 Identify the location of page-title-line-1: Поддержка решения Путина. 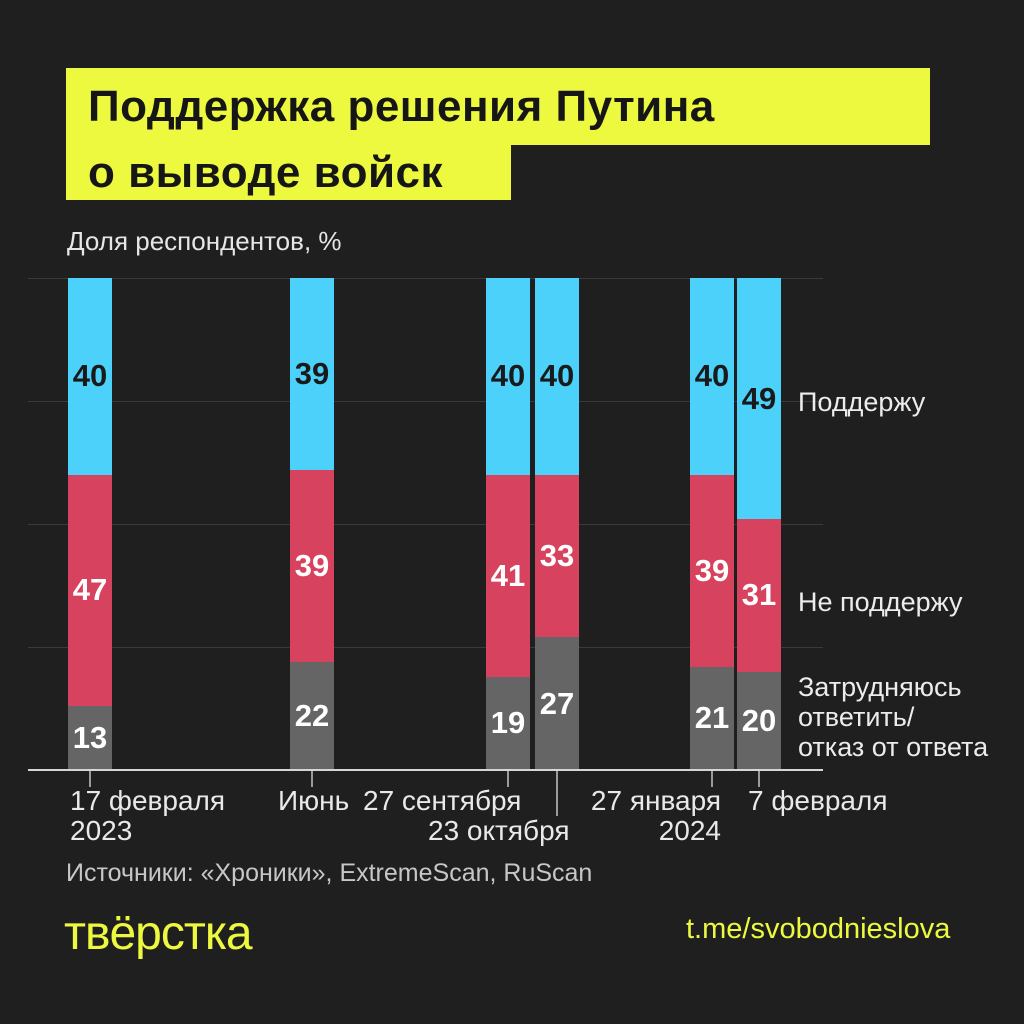
(498, 106).